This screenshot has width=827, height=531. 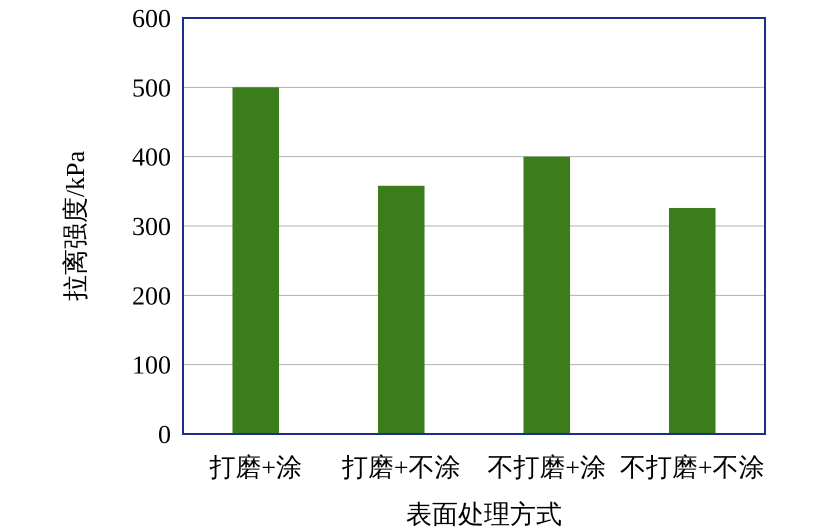 I want to click on y-tick-label: 300, so click(x=151, y=226).